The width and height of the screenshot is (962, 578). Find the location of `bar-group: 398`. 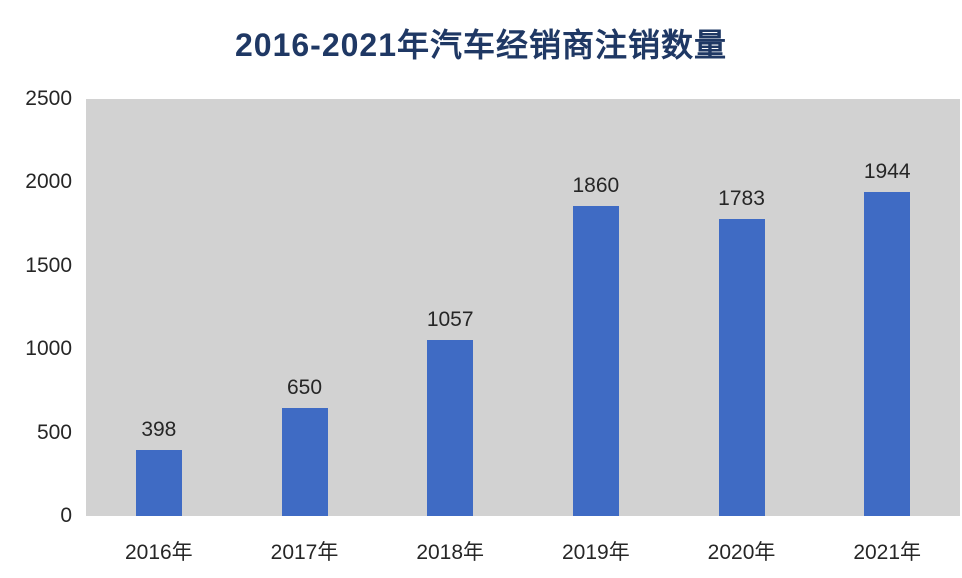

bar-group: 398 is located at coordinates (159, 307).